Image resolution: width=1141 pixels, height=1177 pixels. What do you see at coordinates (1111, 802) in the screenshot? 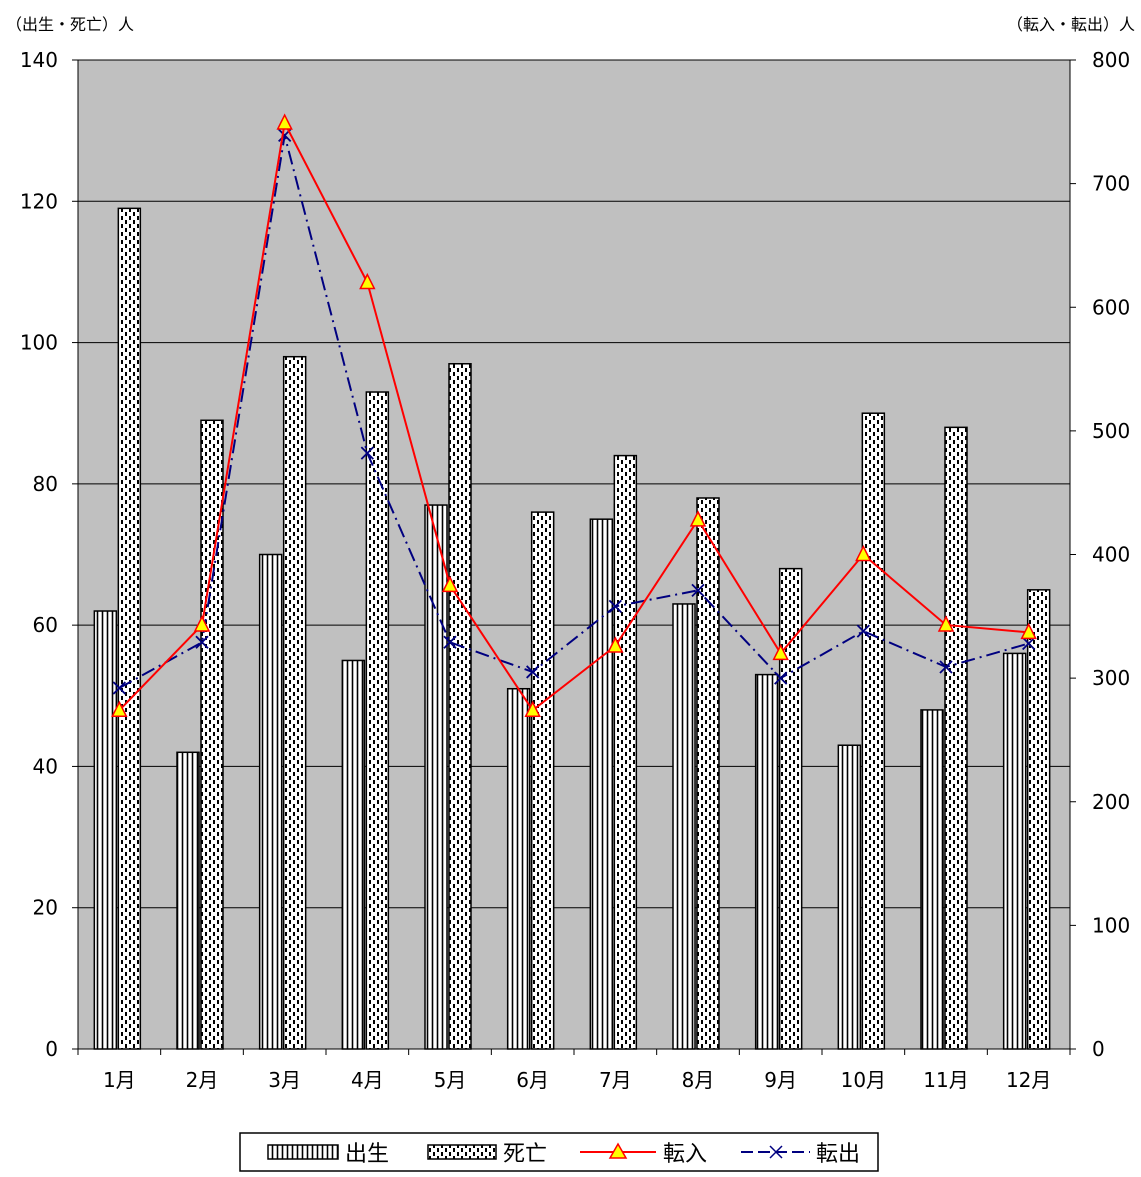
I see `right-tick-label: 200` at bounding box center [1111, 802].